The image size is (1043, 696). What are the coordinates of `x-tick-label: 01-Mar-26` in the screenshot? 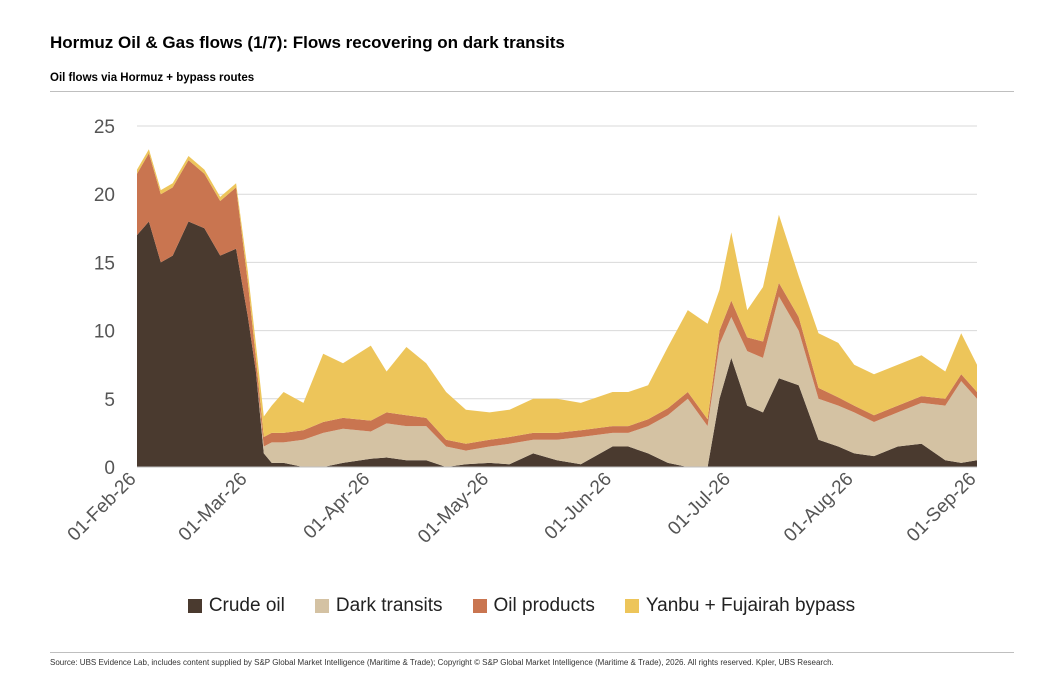 It's located at (213, 507).